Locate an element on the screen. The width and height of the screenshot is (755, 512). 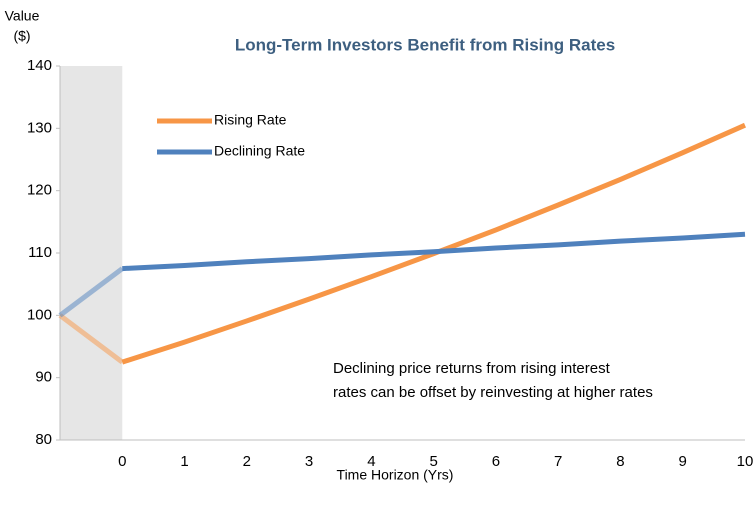
y-tick-label: 130 is located at coordinates (39, 127).